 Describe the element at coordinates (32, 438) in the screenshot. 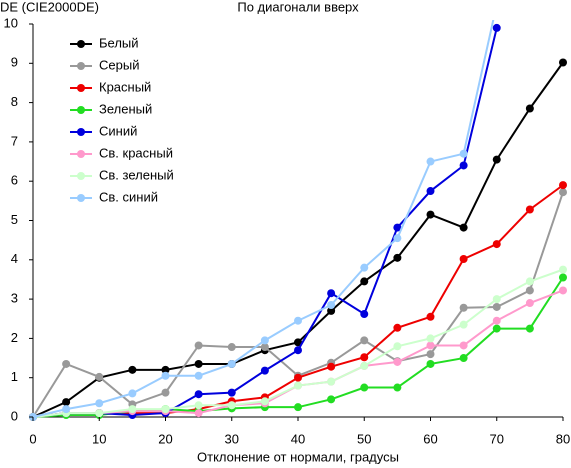

I see `x-tick-label: 0` at that location.